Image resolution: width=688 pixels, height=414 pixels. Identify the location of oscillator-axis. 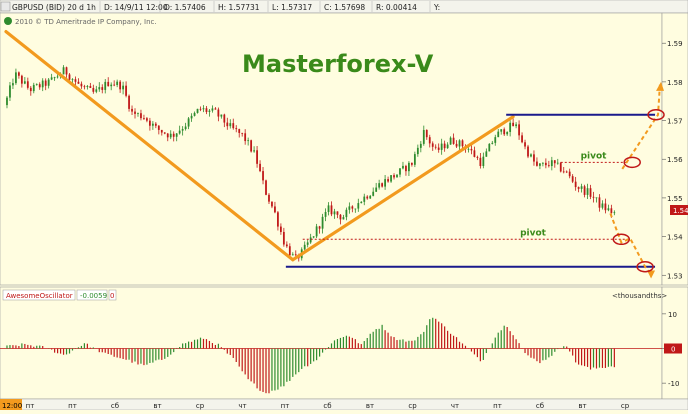
(674, 343).